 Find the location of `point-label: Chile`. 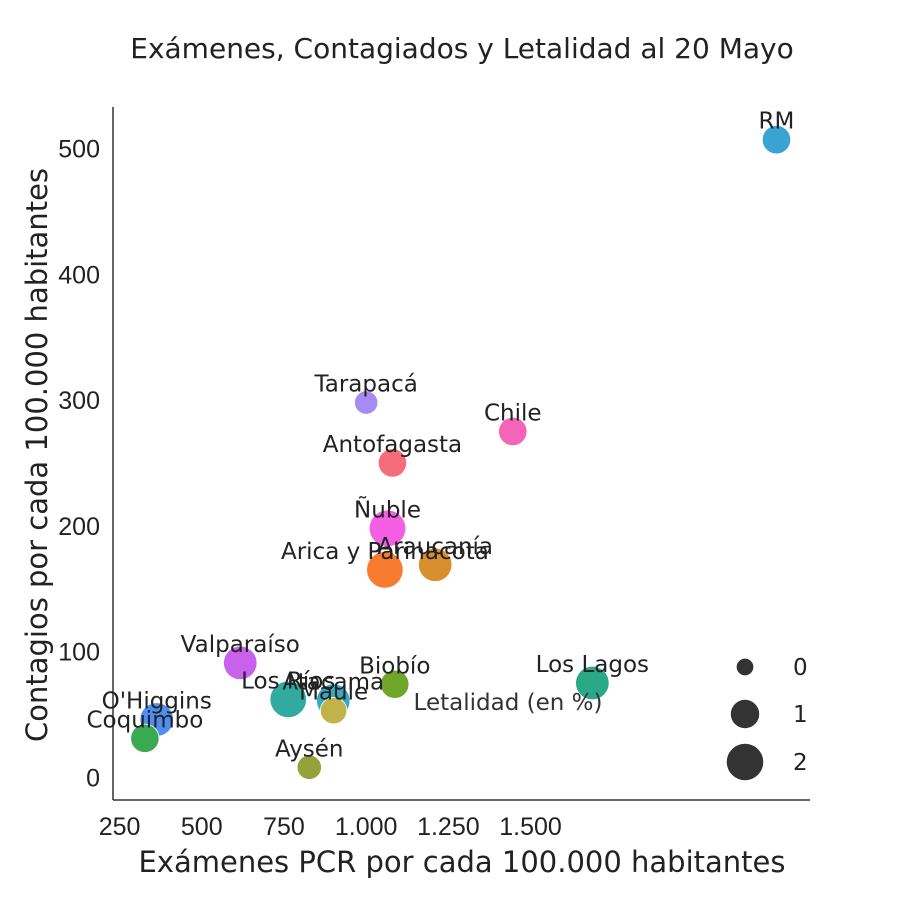

point-label: Chile is located at coordinates (513, 413).